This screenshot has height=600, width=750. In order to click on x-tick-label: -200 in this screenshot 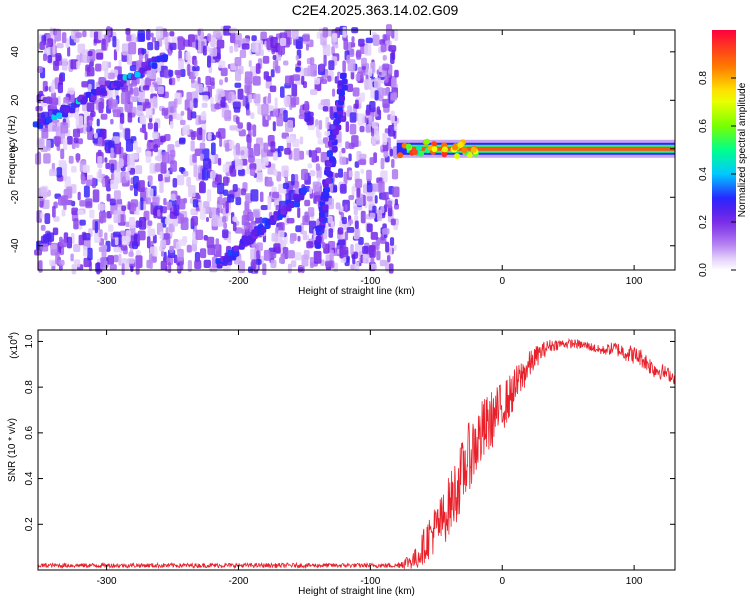, I will do `click(238, 581)`.